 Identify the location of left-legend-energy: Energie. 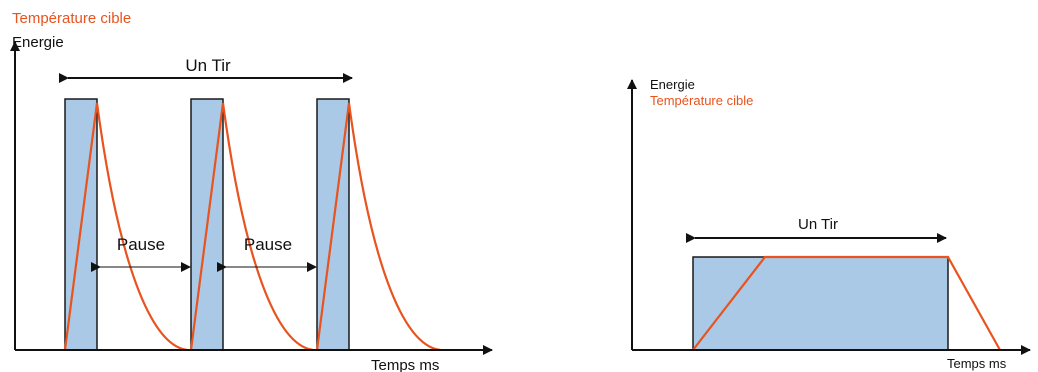
(38, 42).